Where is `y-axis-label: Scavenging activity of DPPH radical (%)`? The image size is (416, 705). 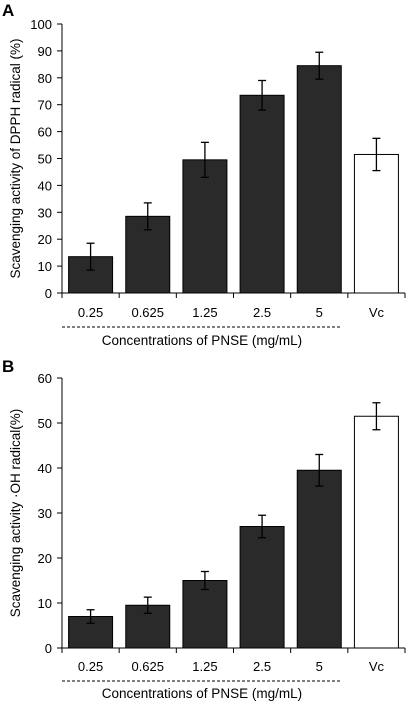 y-axis-label: Scavenging activity of DPPH radical (%) is located at coordinates (15, 158).